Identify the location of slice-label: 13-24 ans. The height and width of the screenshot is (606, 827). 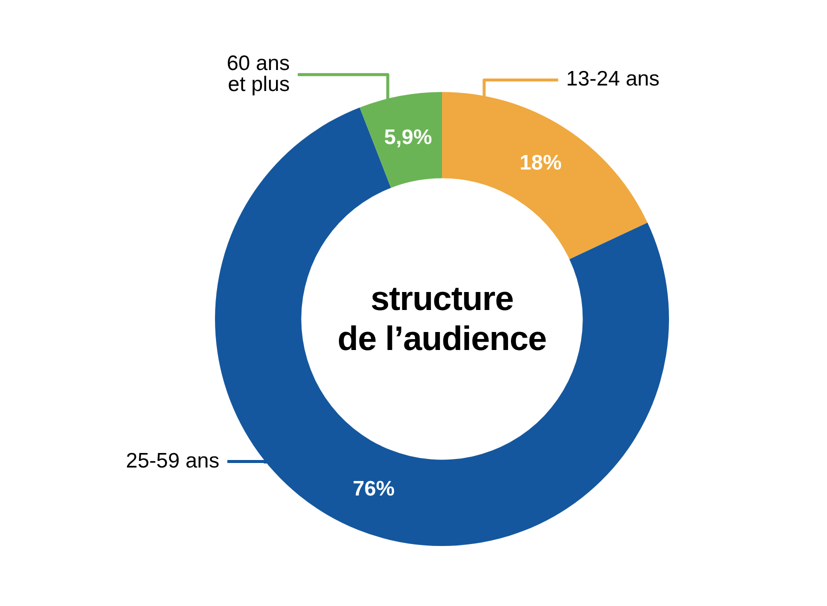
(613, 79).